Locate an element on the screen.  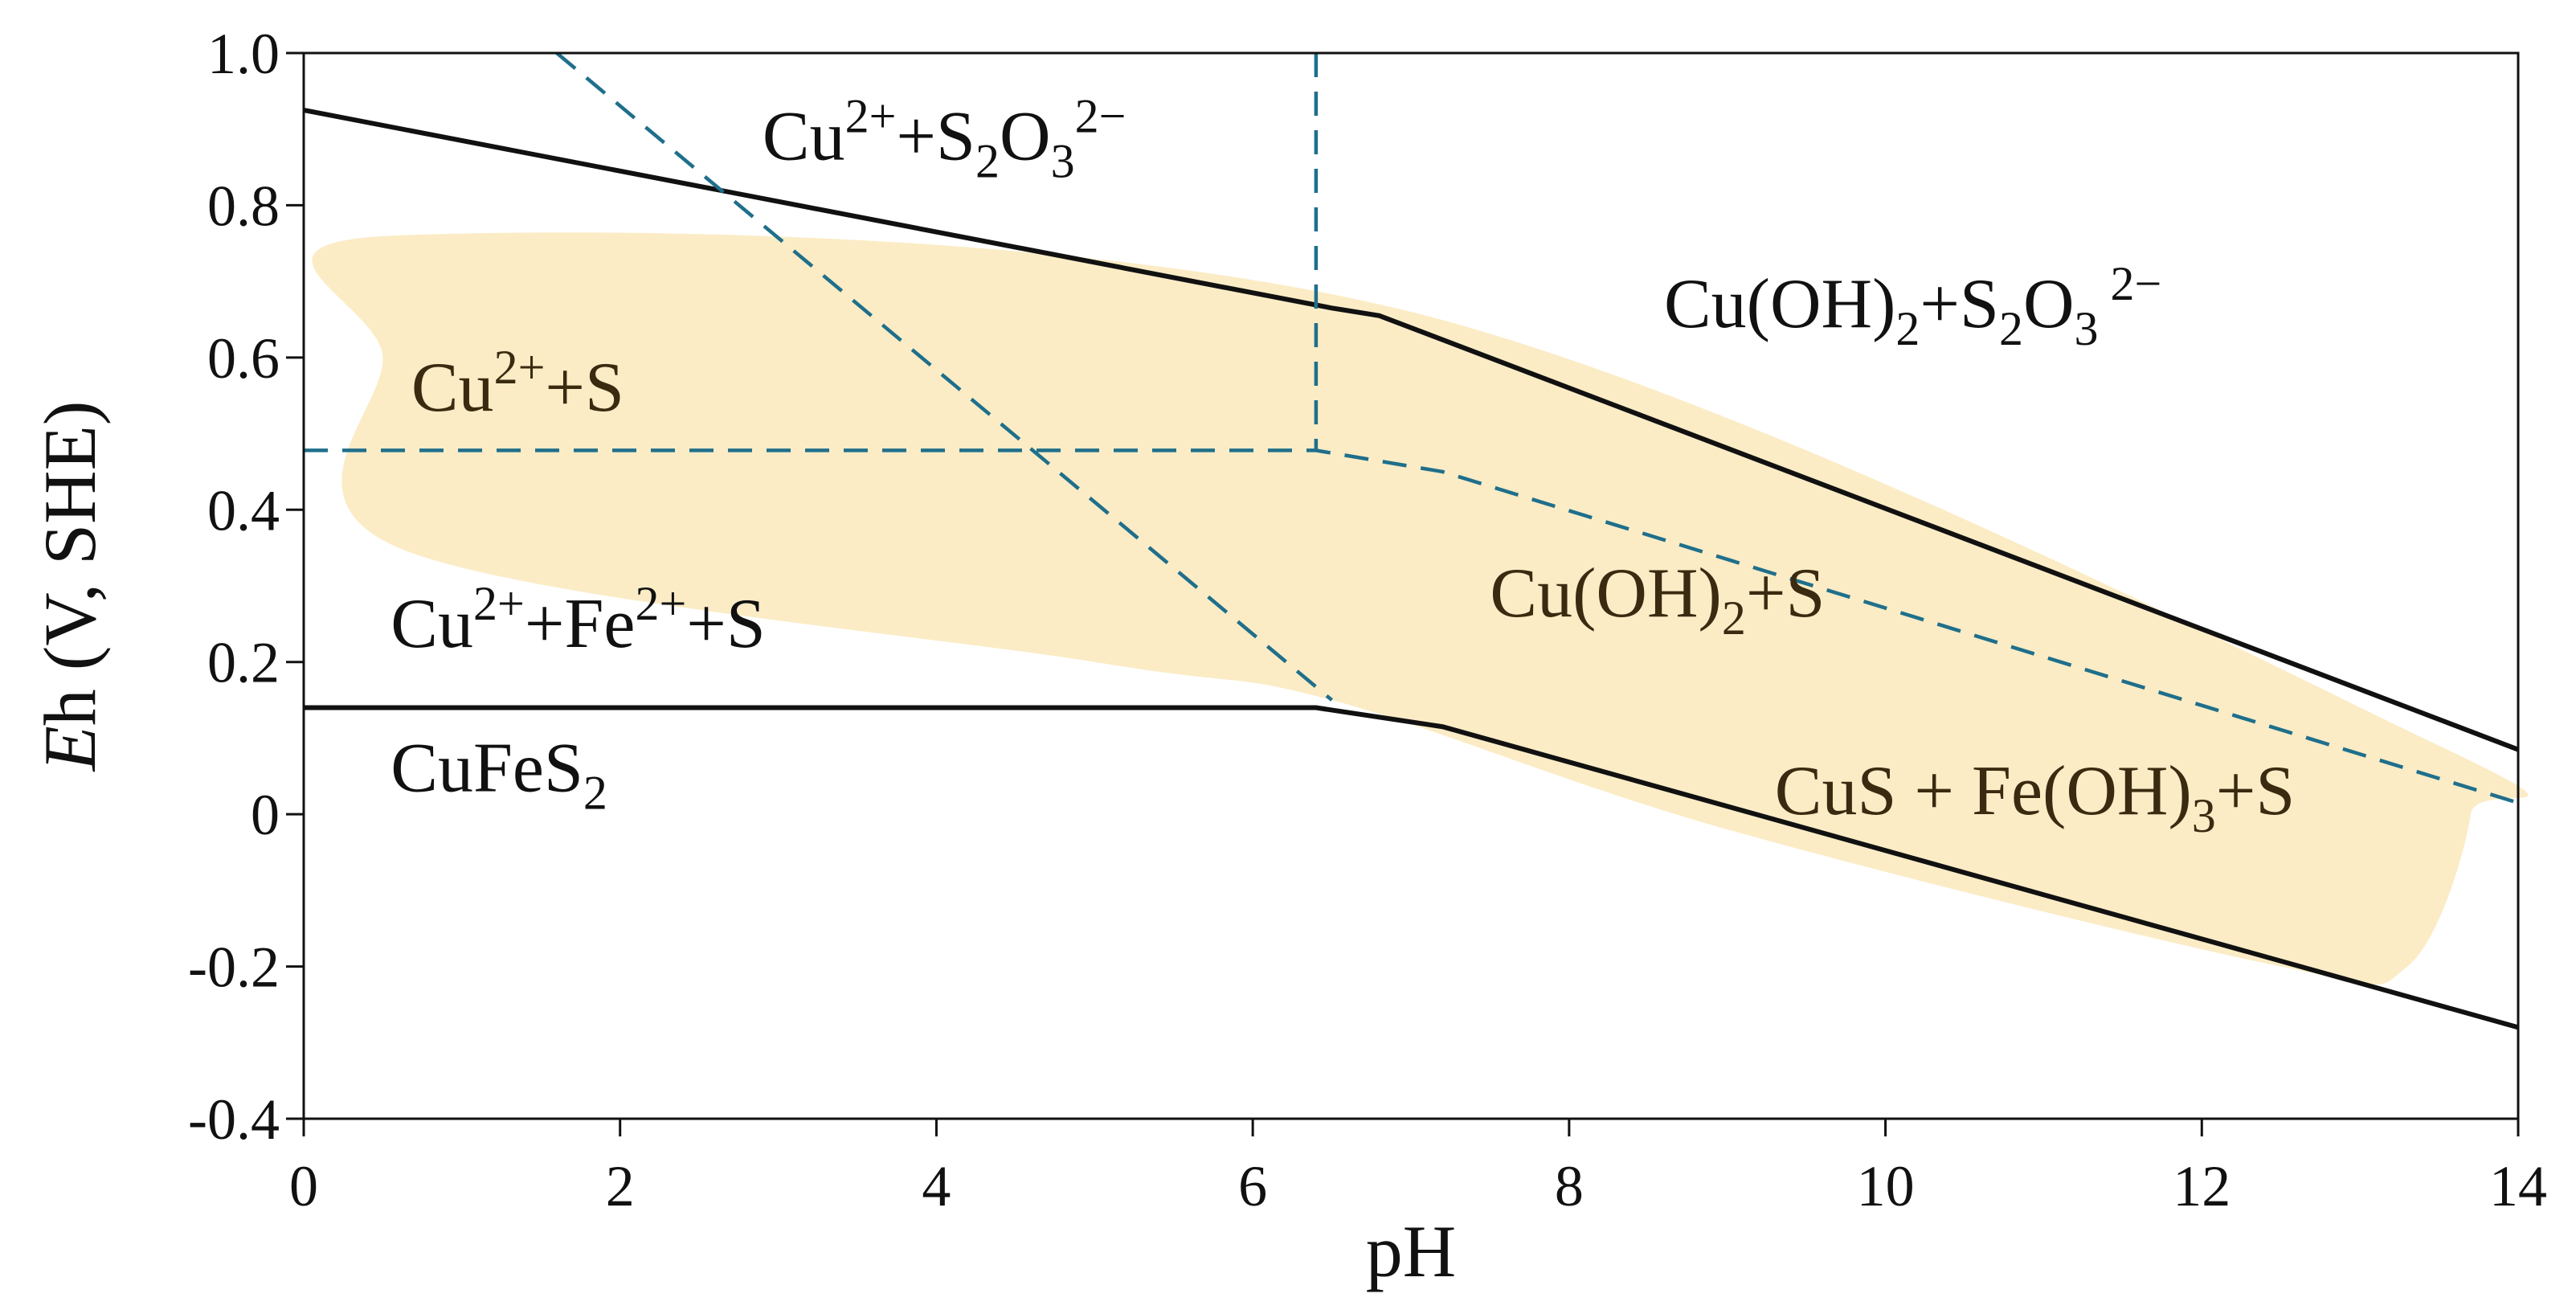
y-tick-label: 0.2 is located at coordinates (243, 663).